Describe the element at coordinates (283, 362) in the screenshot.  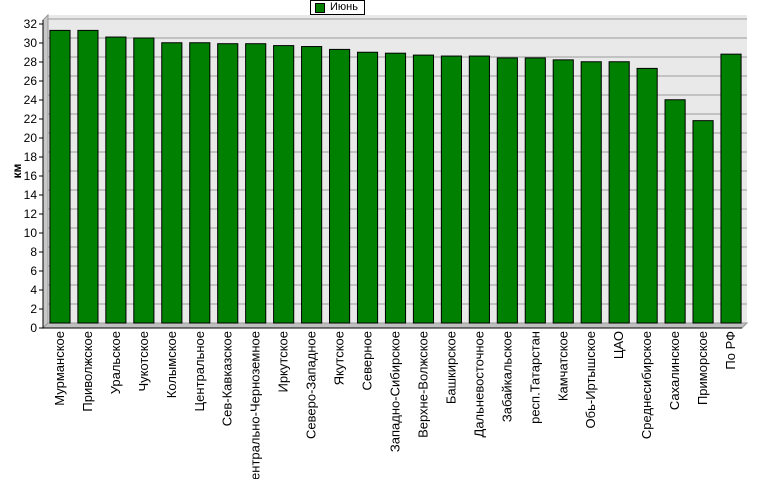
I see `x-tick-label: Иркутское` at that location.